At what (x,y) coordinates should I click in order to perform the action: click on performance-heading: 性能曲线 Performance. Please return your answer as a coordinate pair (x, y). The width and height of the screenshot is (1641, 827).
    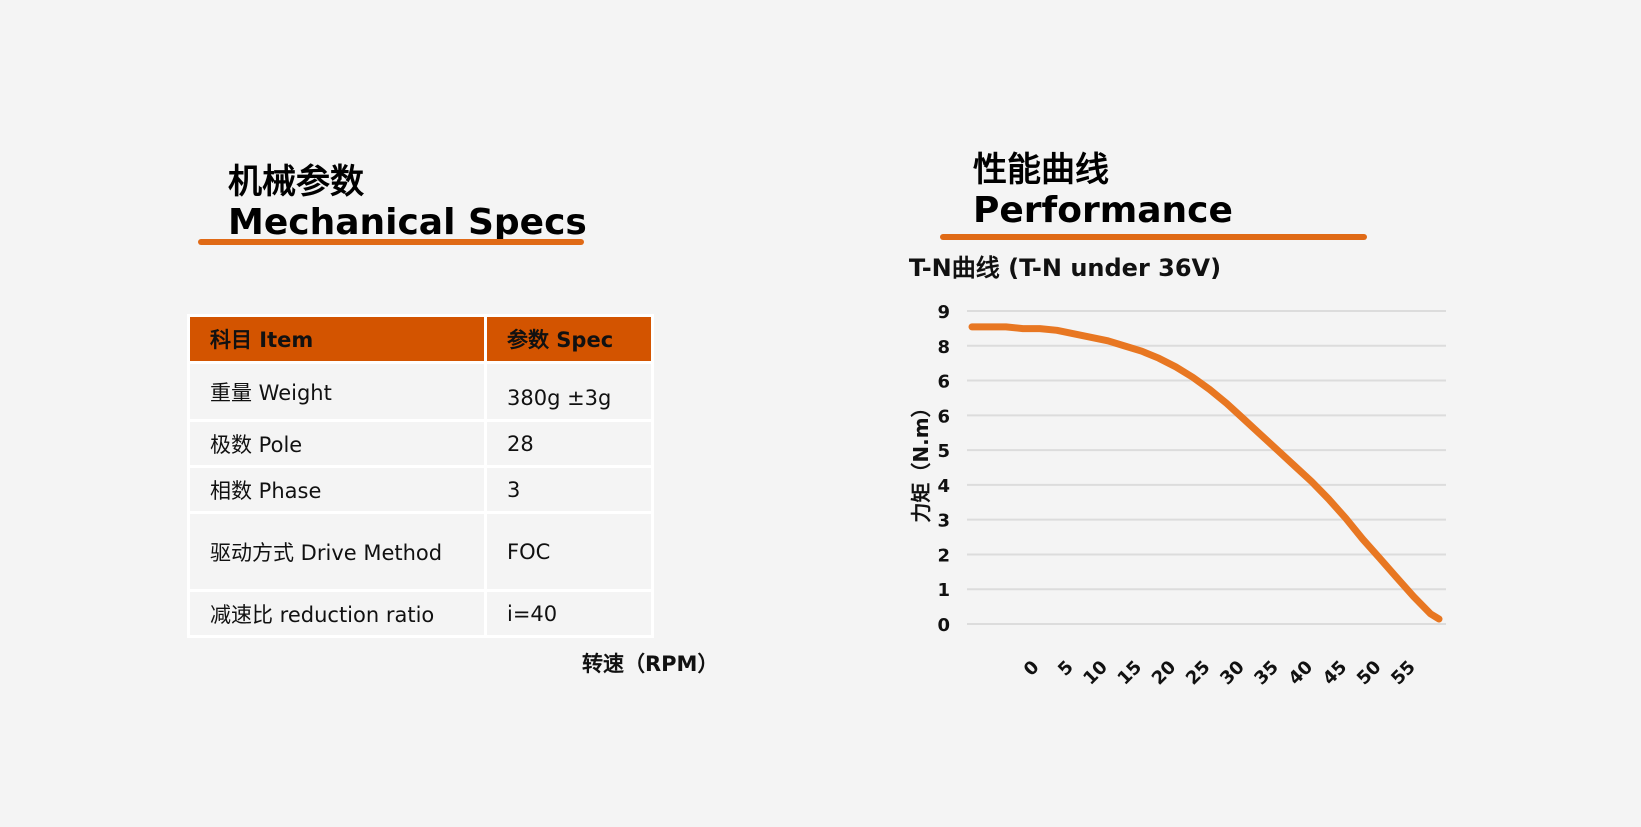
    Looking at the image, I should click on (1103, 191).